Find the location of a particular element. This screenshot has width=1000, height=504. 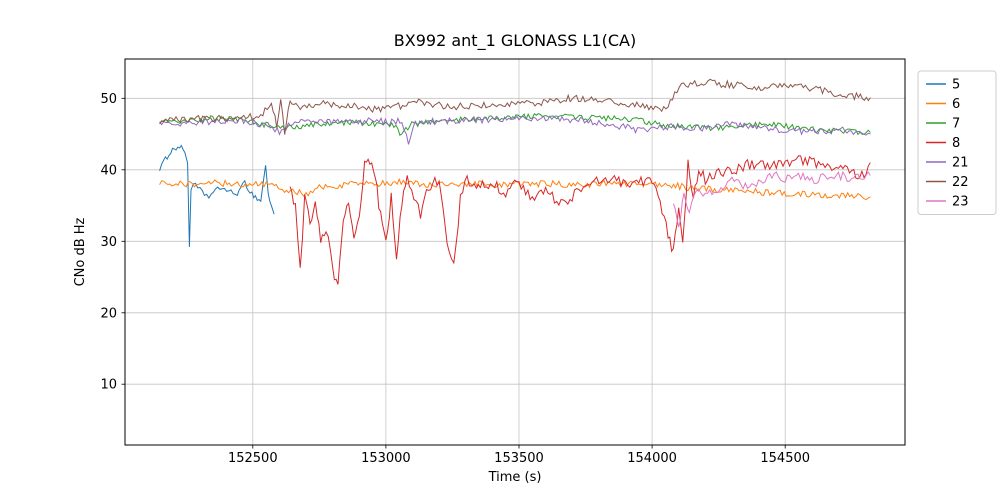

legend-entry: 7 is located at coordinates (943, 124).